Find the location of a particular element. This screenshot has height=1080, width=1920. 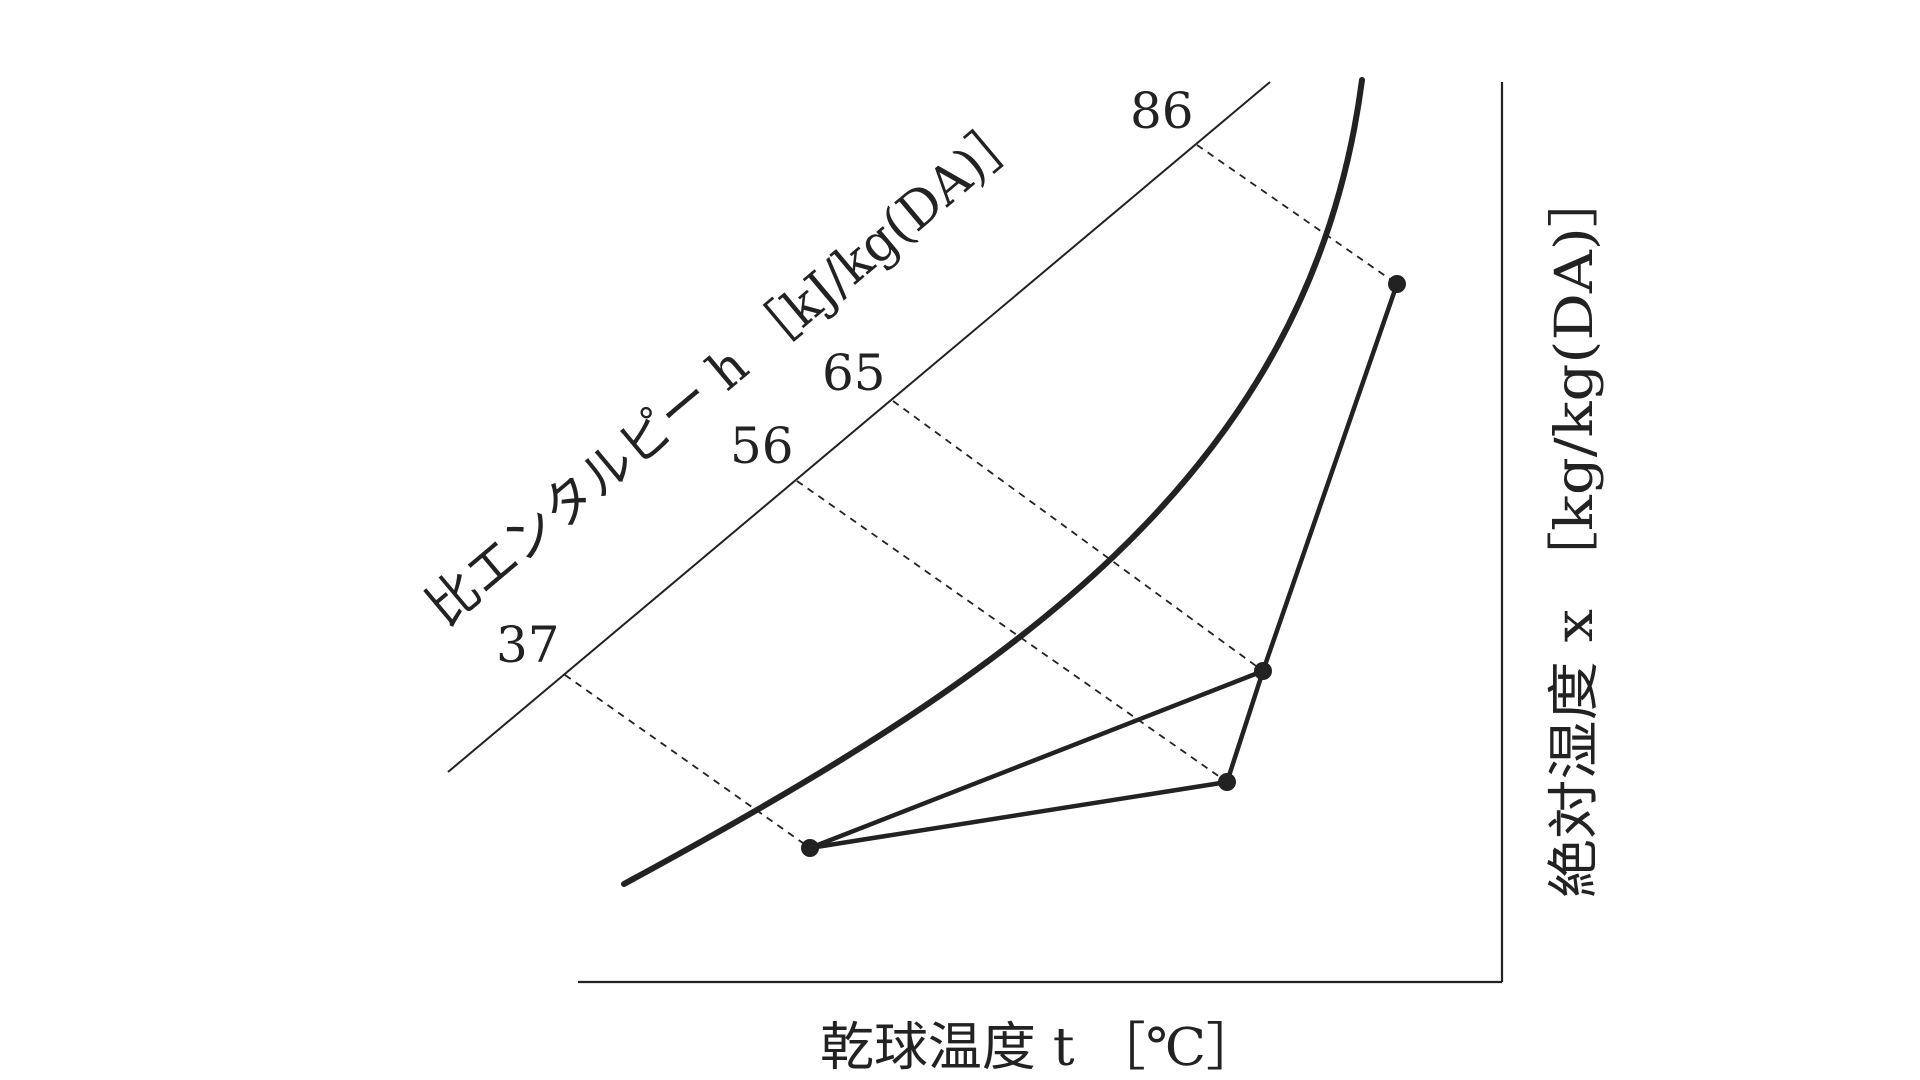

x-axis-title: 乾球温度 t ［℃］ is located at coordinates (1040, 1048).